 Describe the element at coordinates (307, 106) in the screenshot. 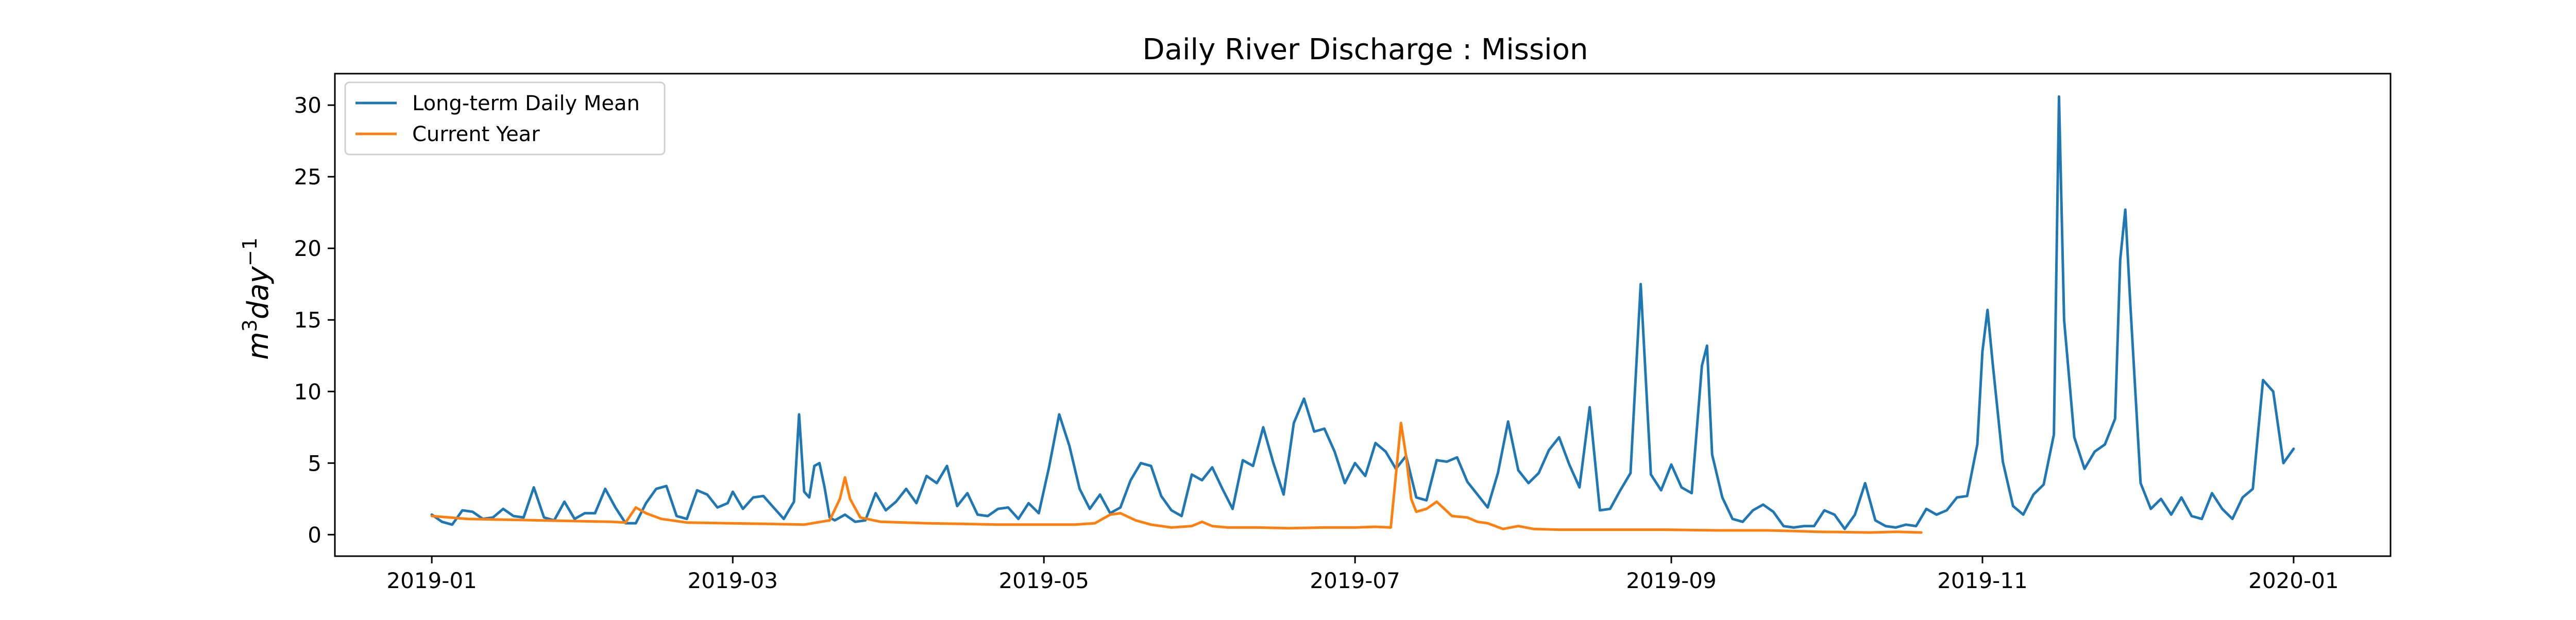

I see `y-tick-label: 30` at that location.